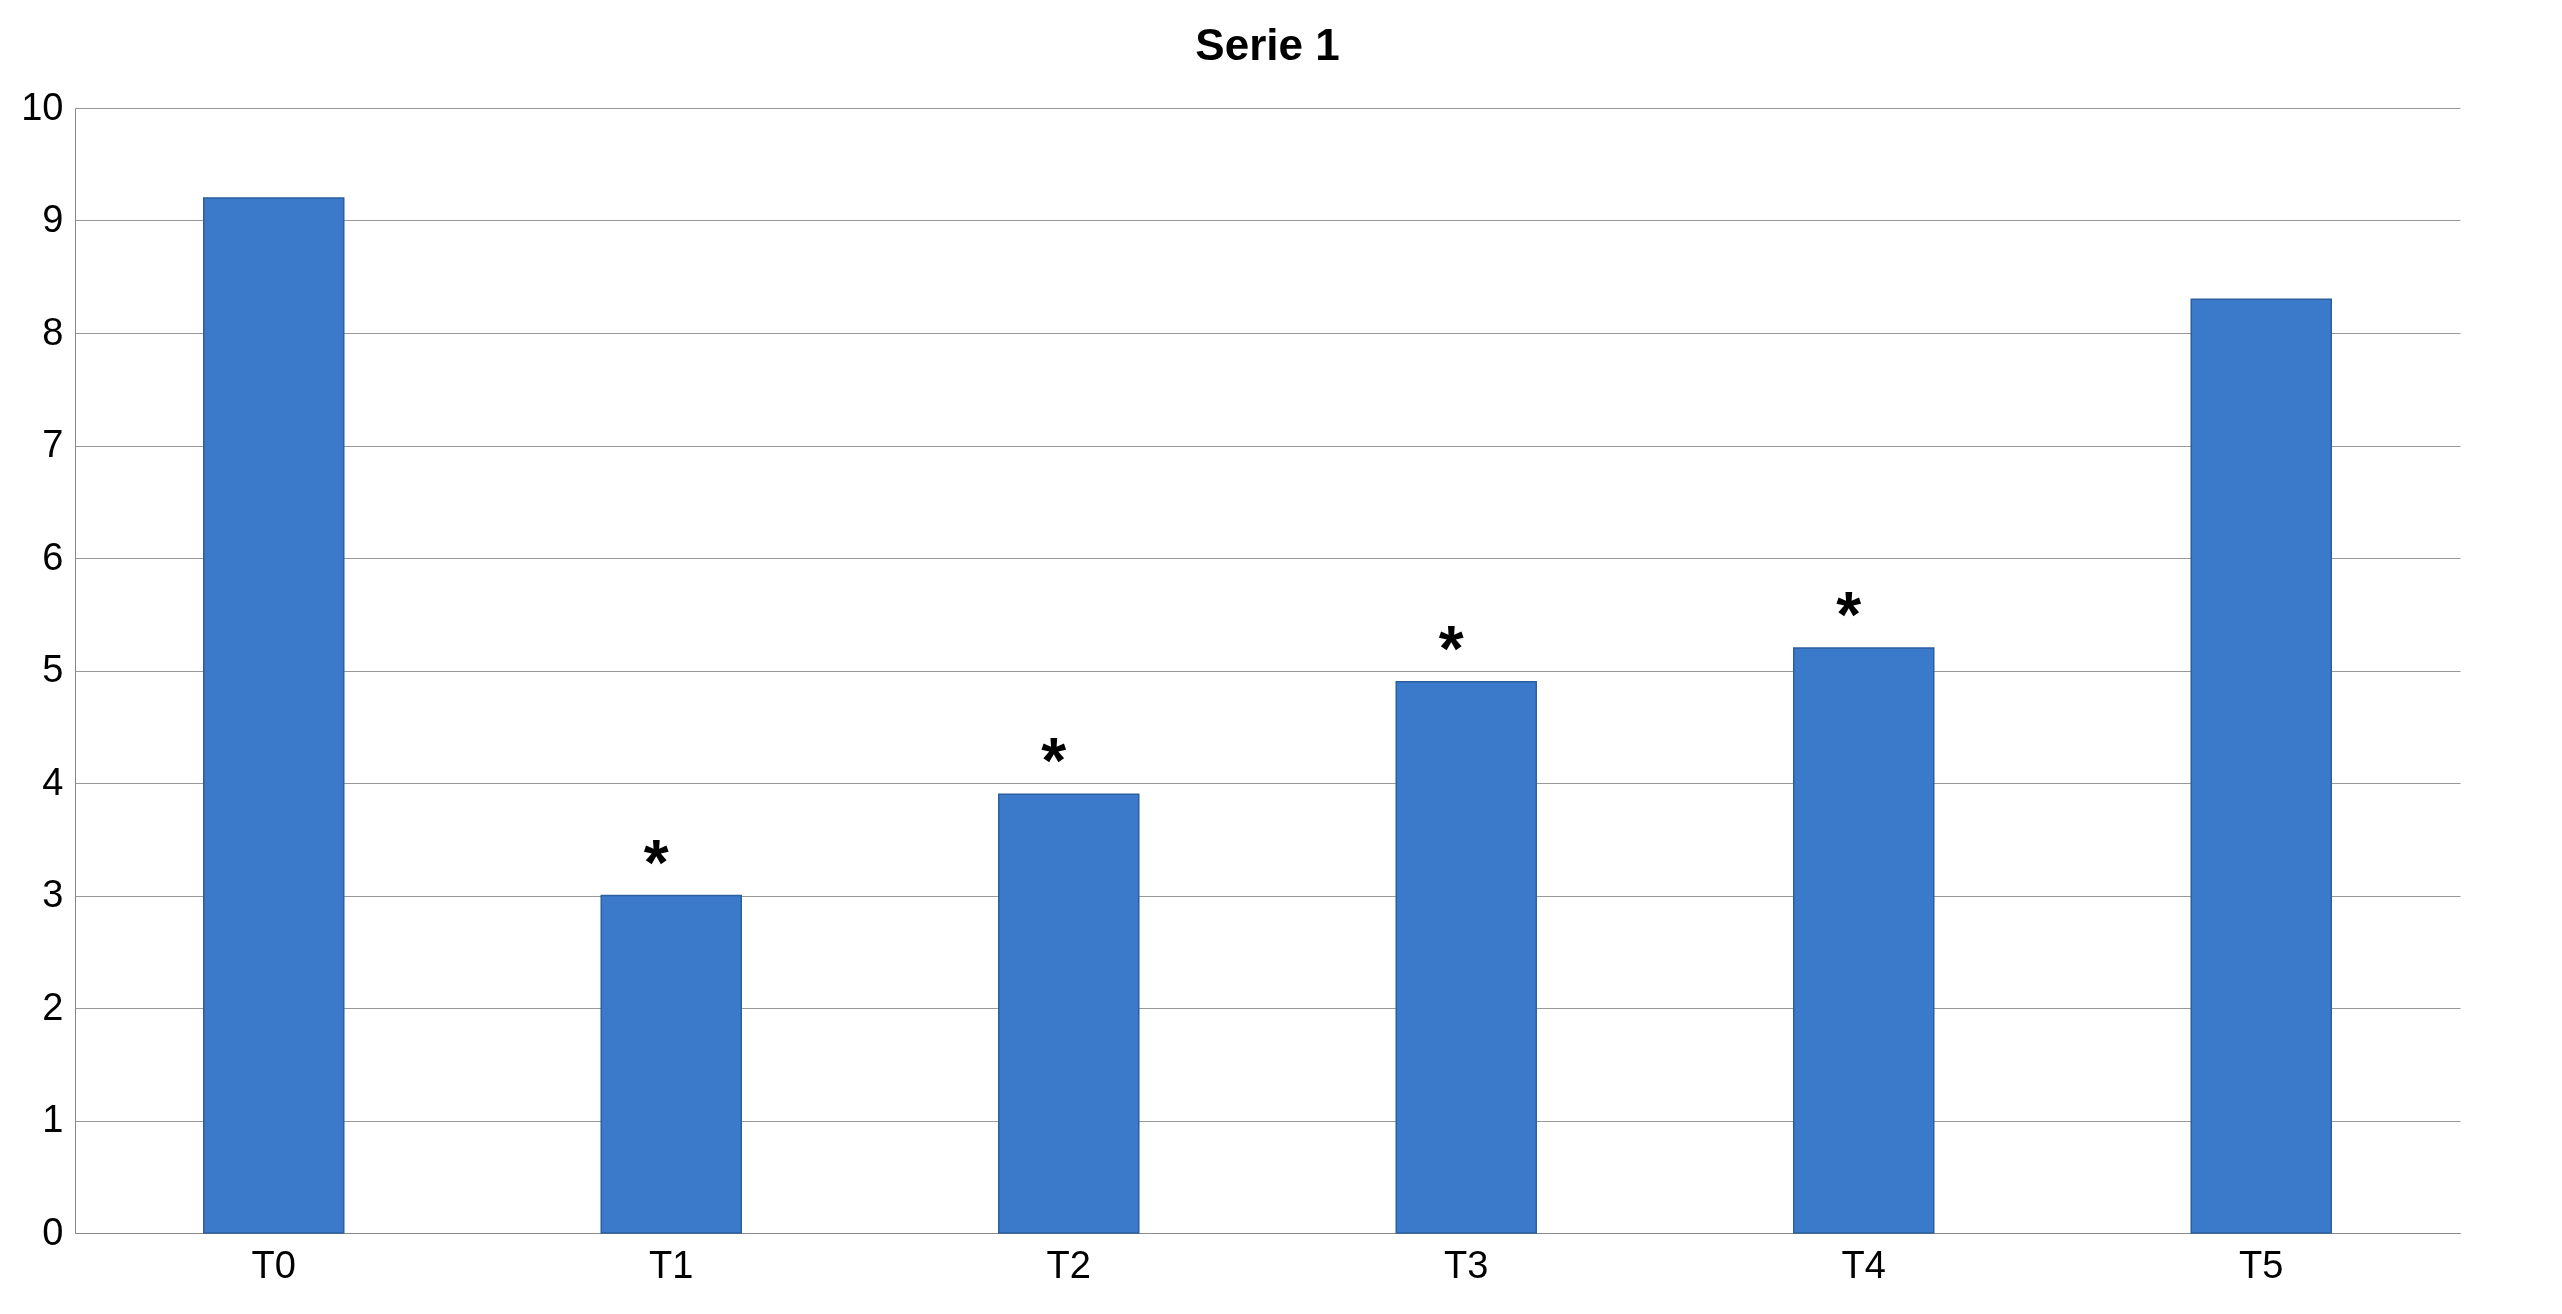  I want to click on y-tick-label: 8, so click(53, 331).